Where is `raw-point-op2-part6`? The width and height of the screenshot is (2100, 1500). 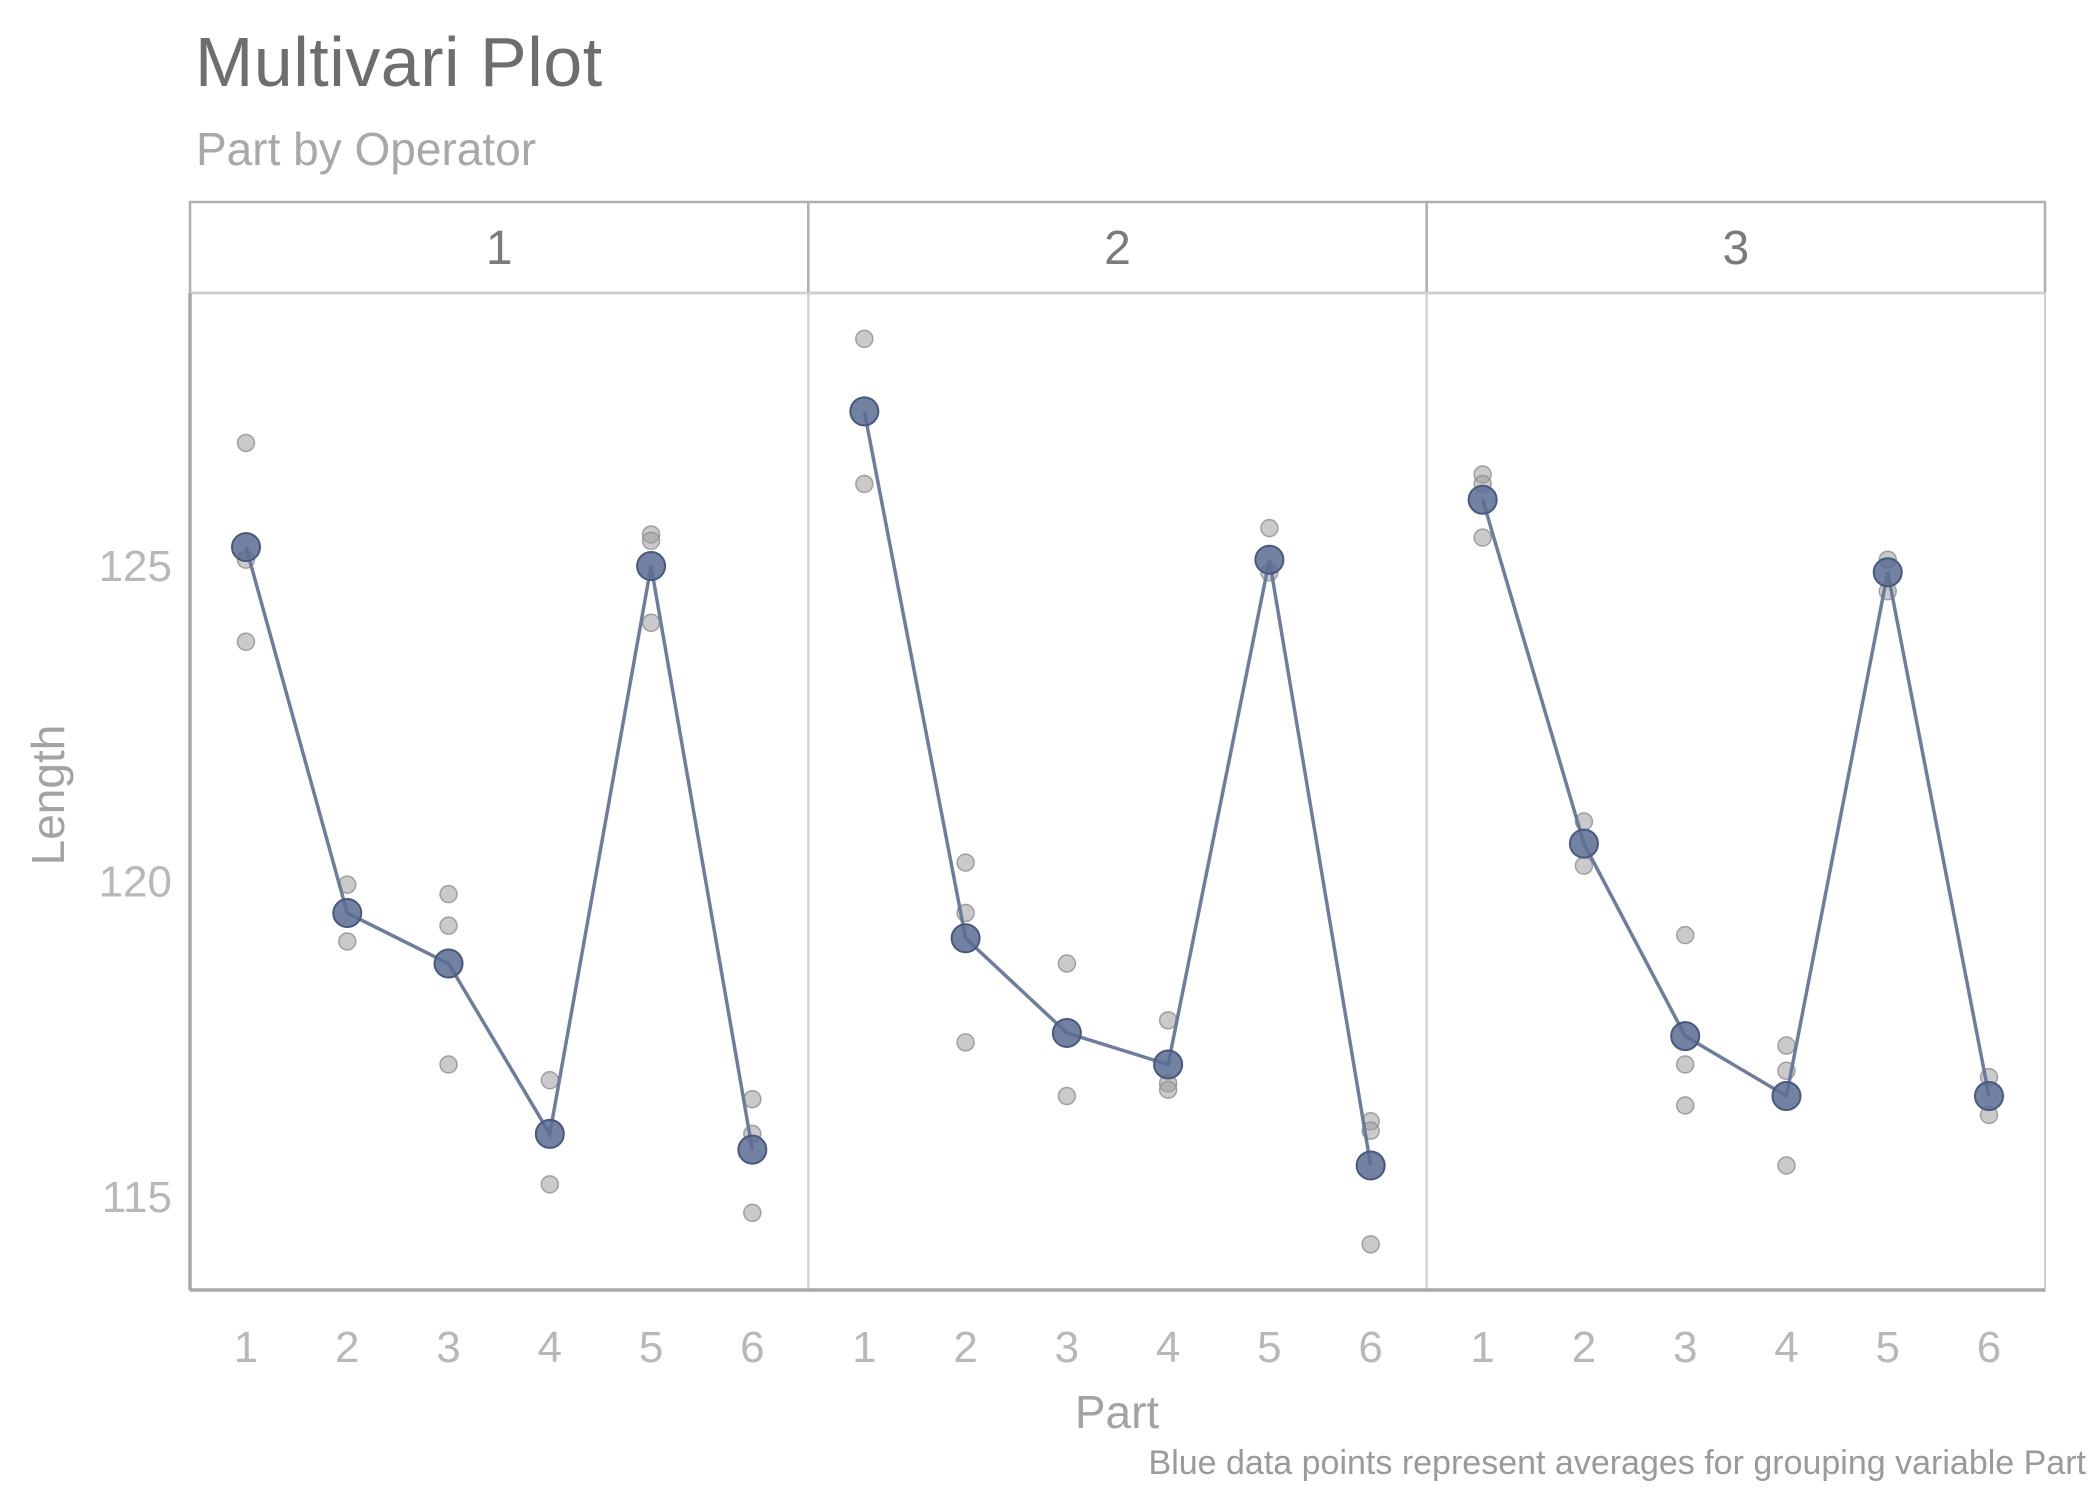 raw-point-op2-part6 is located at coordinates (1370, 1244).